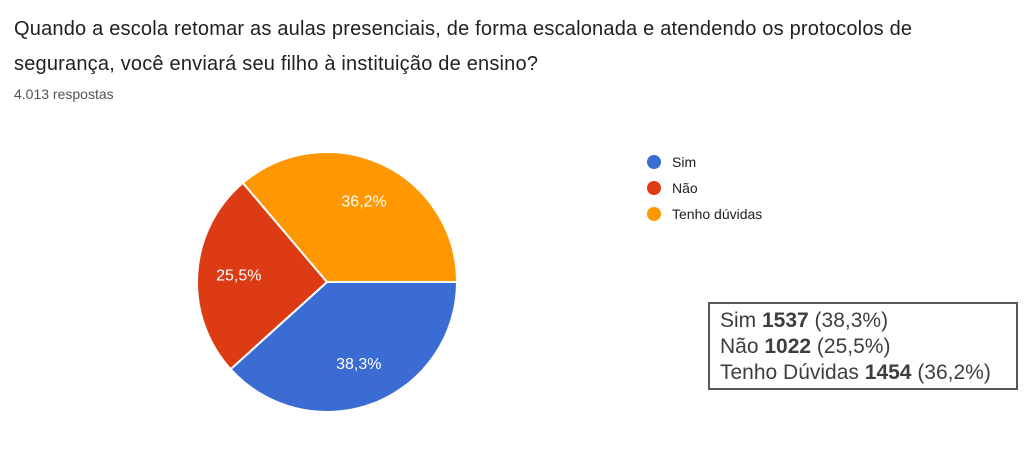 The width and height of the screenshot is (1024, 452). What do you see at coordinates (741, 320) in the screenshot?
I see `summary-label: Sim` at bounding box center [741, 320].